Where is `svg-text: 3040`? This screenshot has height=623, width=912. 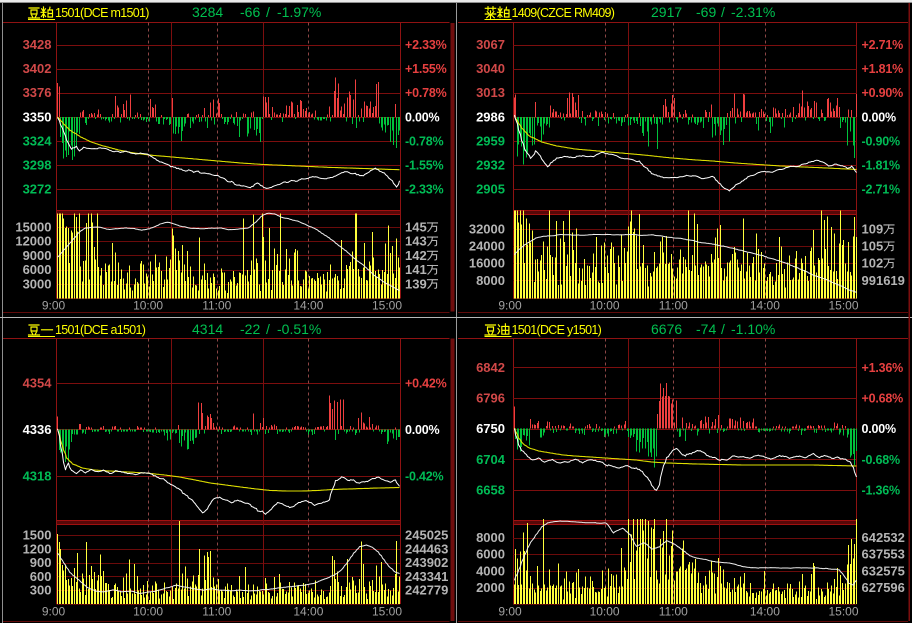
svg-text: 3040 is located at coordinates (490, 68).